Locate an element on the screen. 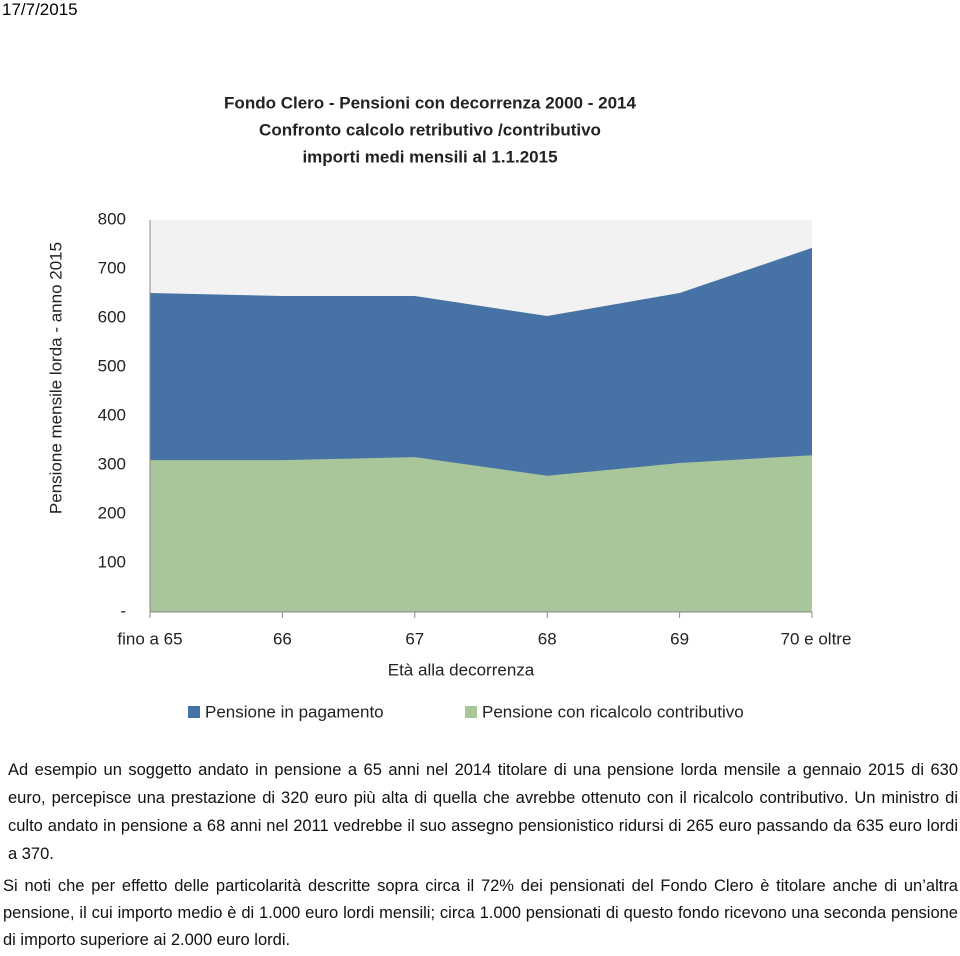 The height and width of the screenshot is (956, 960). x-tick-label: 68 is located at coordinates (547, 638).